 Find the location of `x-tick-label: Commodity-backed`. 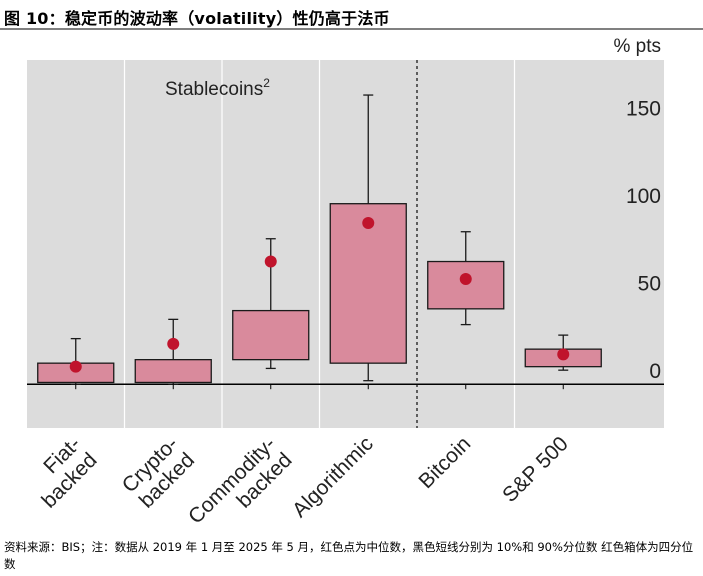

x-tick-label: Commodity-backed is located at coordinates (240, 486).